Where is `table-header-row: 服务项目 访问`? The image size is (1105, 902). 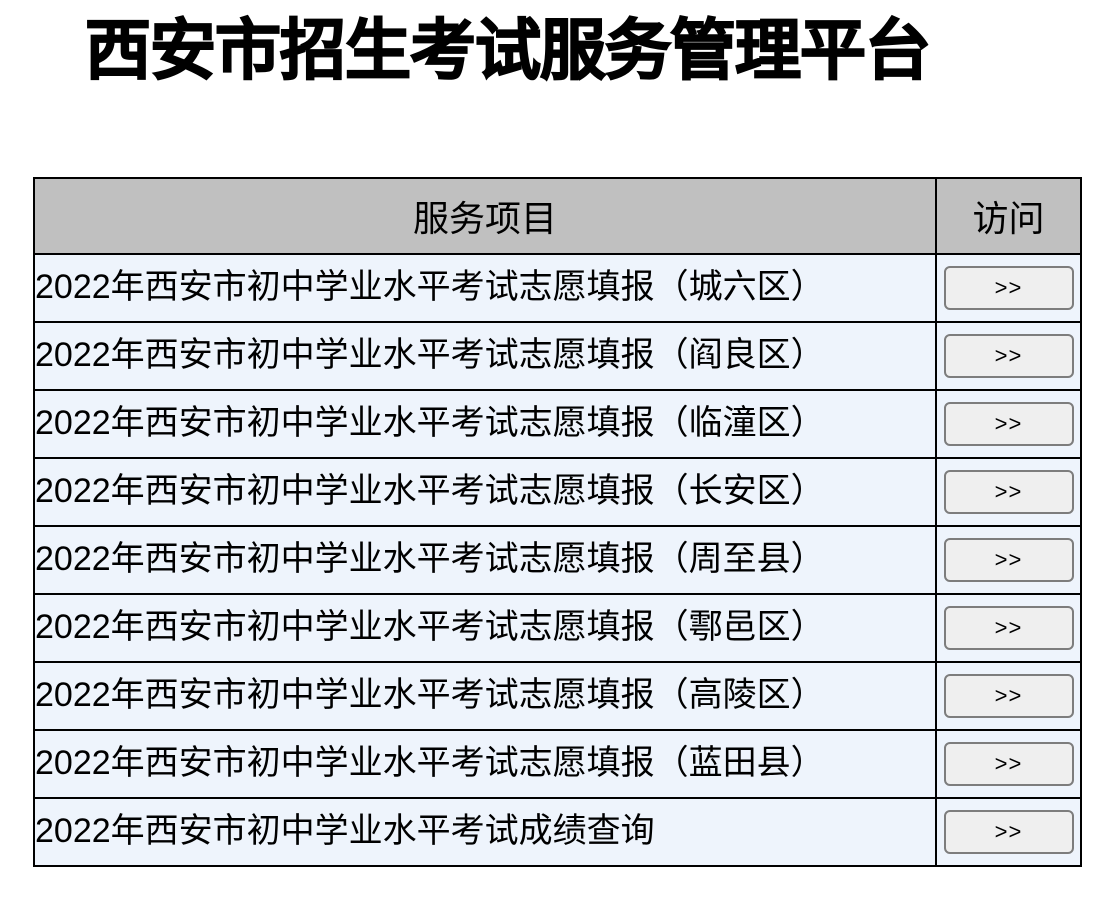
table-header-row: 服务项目 访问 is located at coordinates (557, 216).